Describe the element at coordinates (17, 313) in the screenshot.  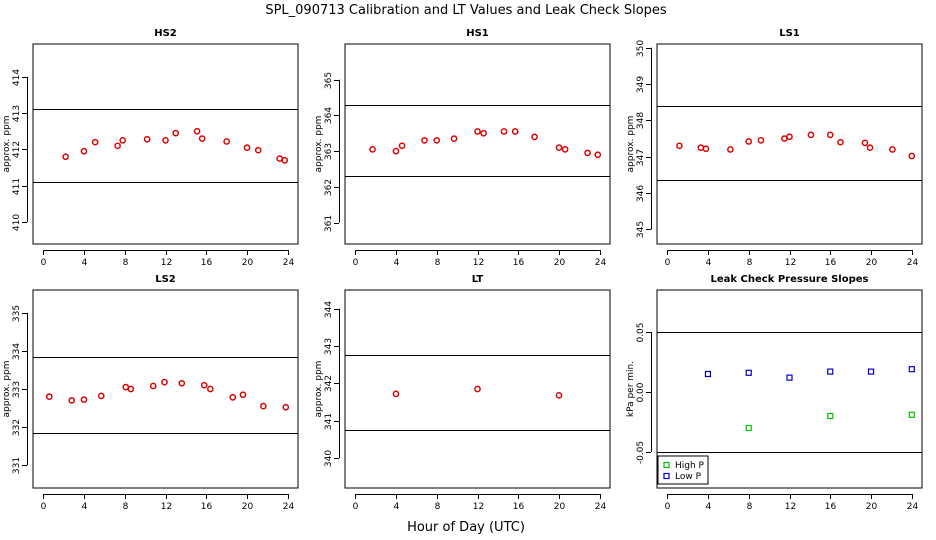
I see `y-tick-label: 335` at that location.